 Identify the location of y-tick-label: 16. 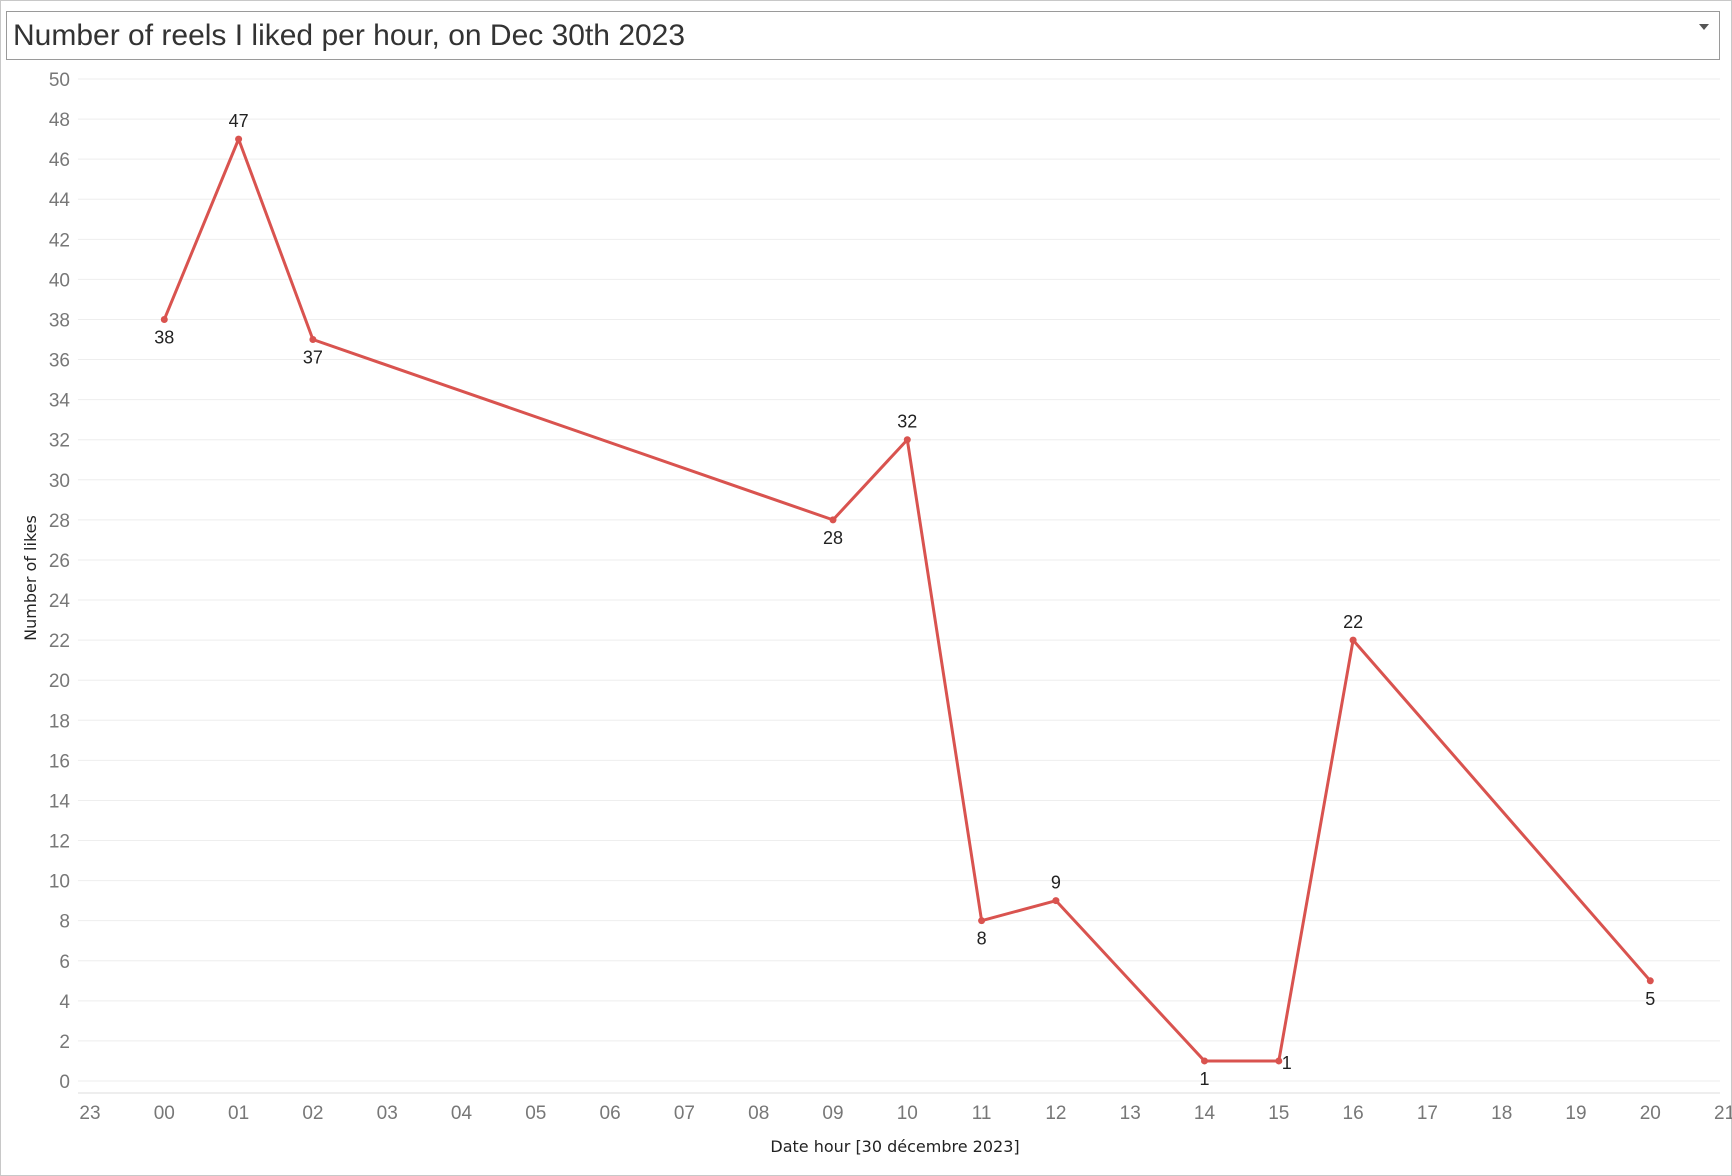
(59, 761).